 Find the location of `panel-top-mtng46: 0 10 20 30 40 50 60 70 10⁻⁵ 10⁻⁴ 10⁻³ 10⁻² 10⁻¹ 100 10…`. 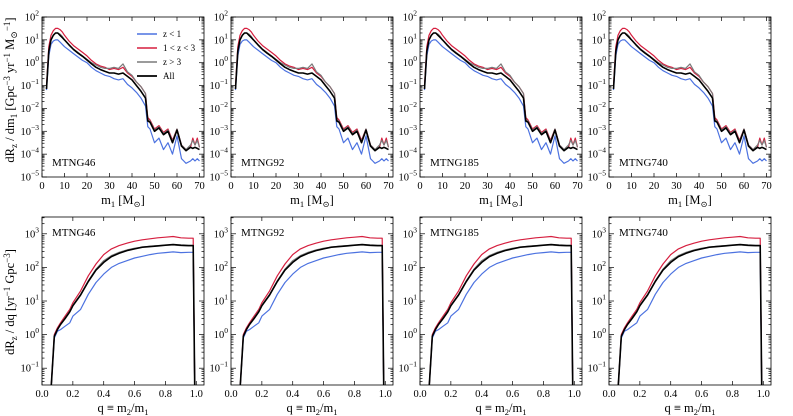

panel-top-mtng46: 0 10 20 30 40 50 60 70 10⁻⁵ 10⁻⁴ 10⁻³ 10⁻² 10⁻¹ 100 10… is located at coordinates (113, 109).